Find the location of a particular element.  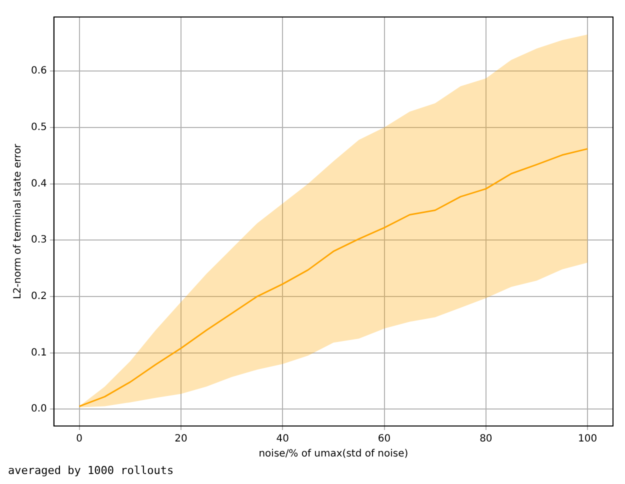

y-tick-label: 0.5 is located at coordinates (38, 128).